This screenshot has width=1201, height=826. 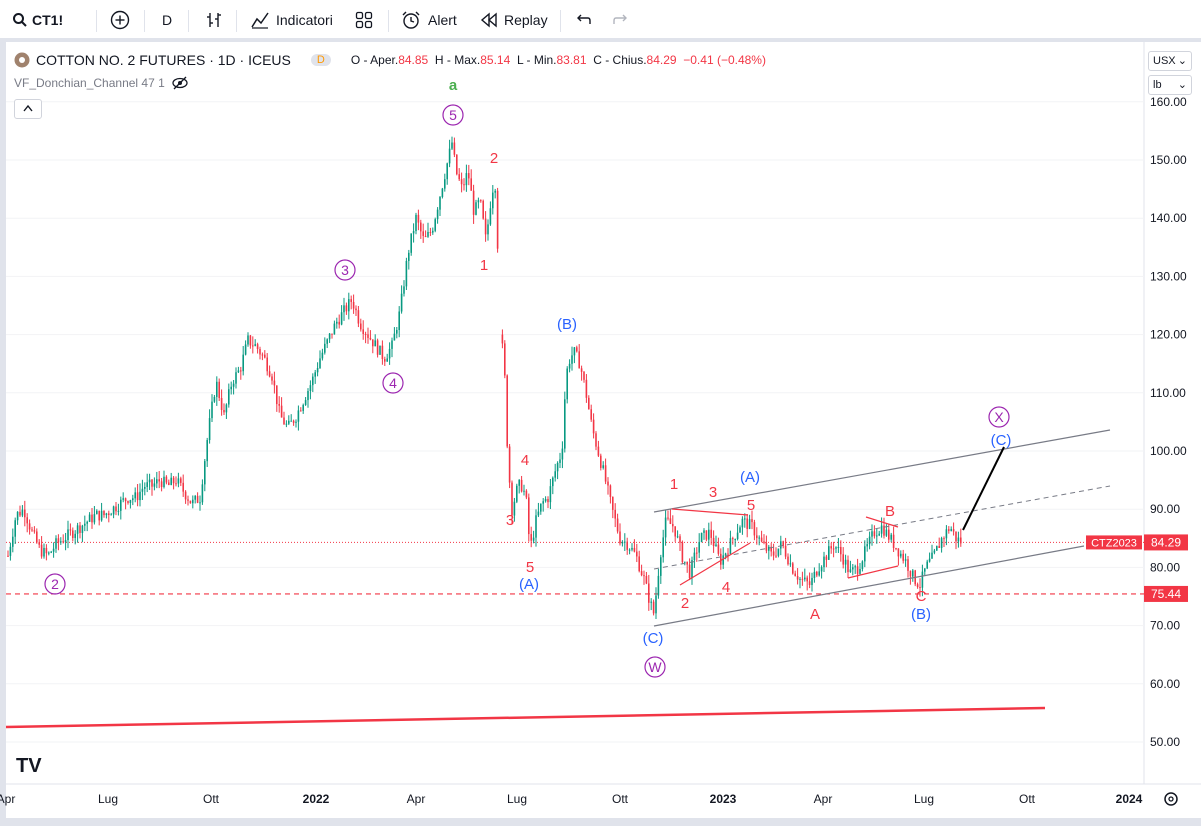 What do you see at coordinates (1001, 440) in the screenshot?
I see `wave-label-c-2: (C)` at bounding box center [1001, 440].